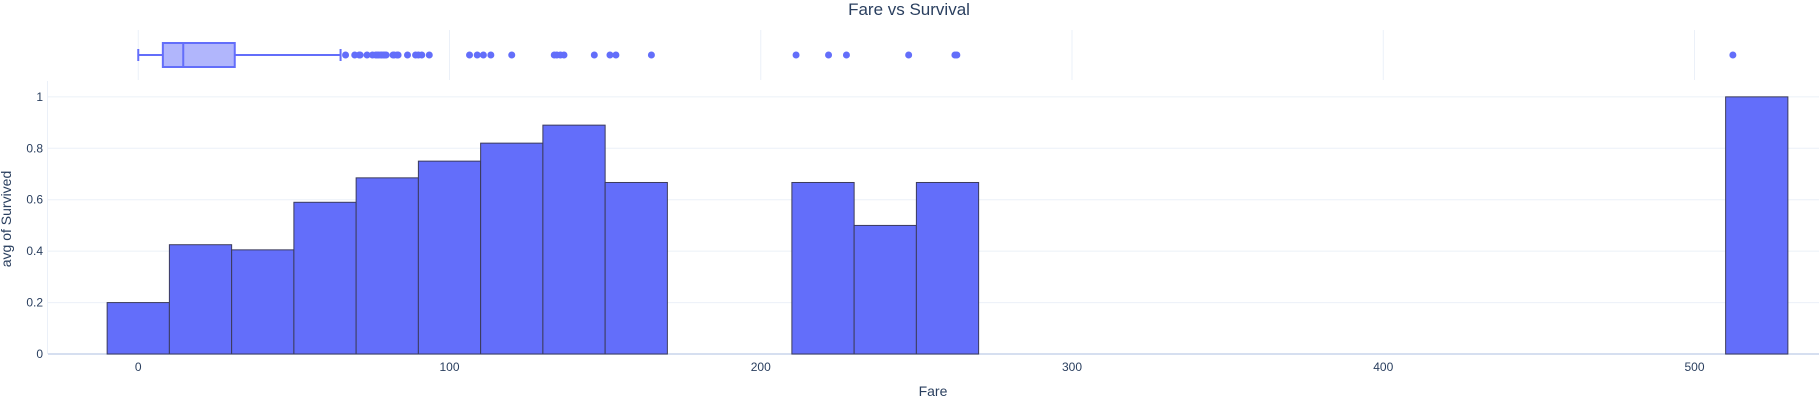 The image size is (1819, 405). I want to click on y-axis-title: avg of Survived, so click(7, 219).